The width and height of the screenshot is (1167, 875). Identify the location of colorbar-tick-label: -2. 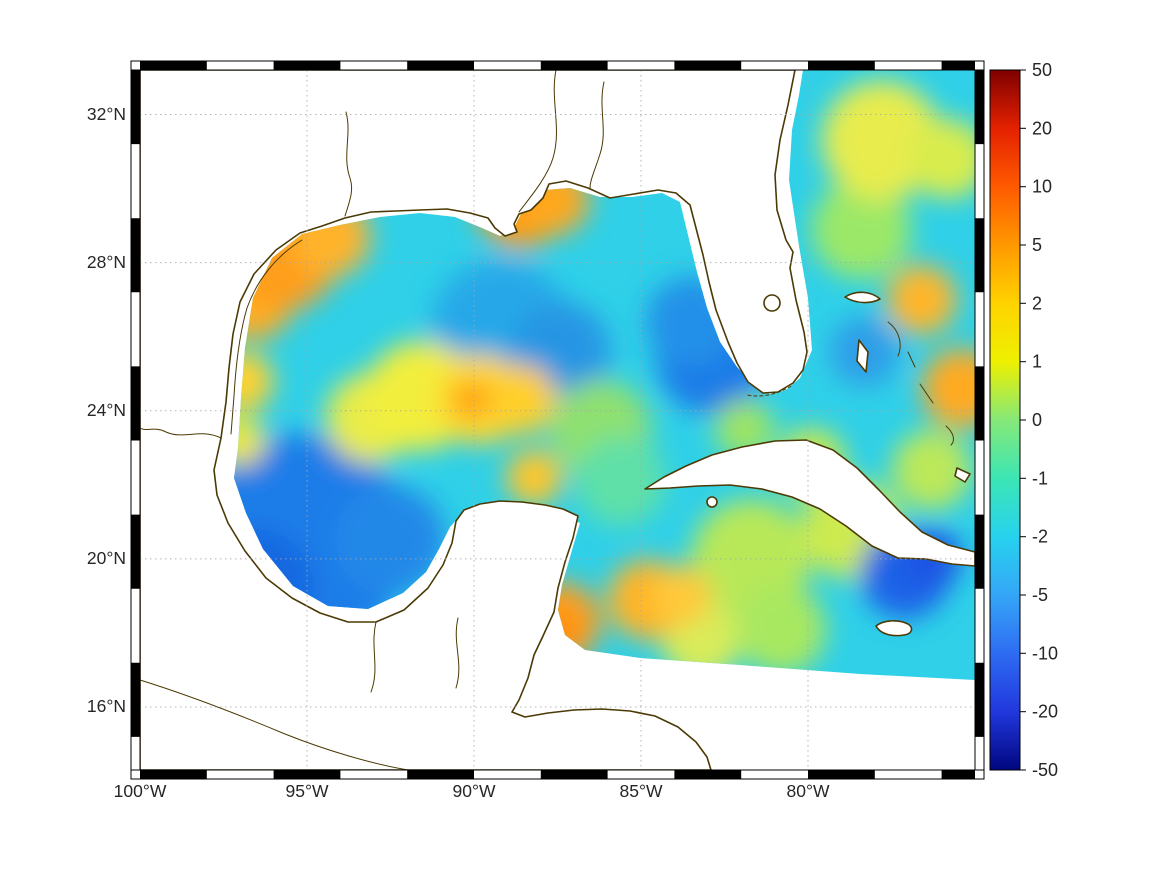
(1040, 537).